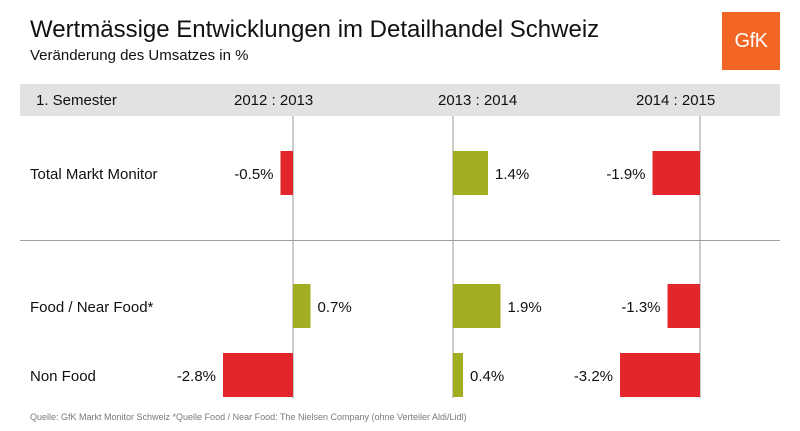  What do you see at coordinates (512, 174) in the screenshot?
I see `value-label-total-markt-monitor-period-2: 1.4%` at bounding box center [512, 174].